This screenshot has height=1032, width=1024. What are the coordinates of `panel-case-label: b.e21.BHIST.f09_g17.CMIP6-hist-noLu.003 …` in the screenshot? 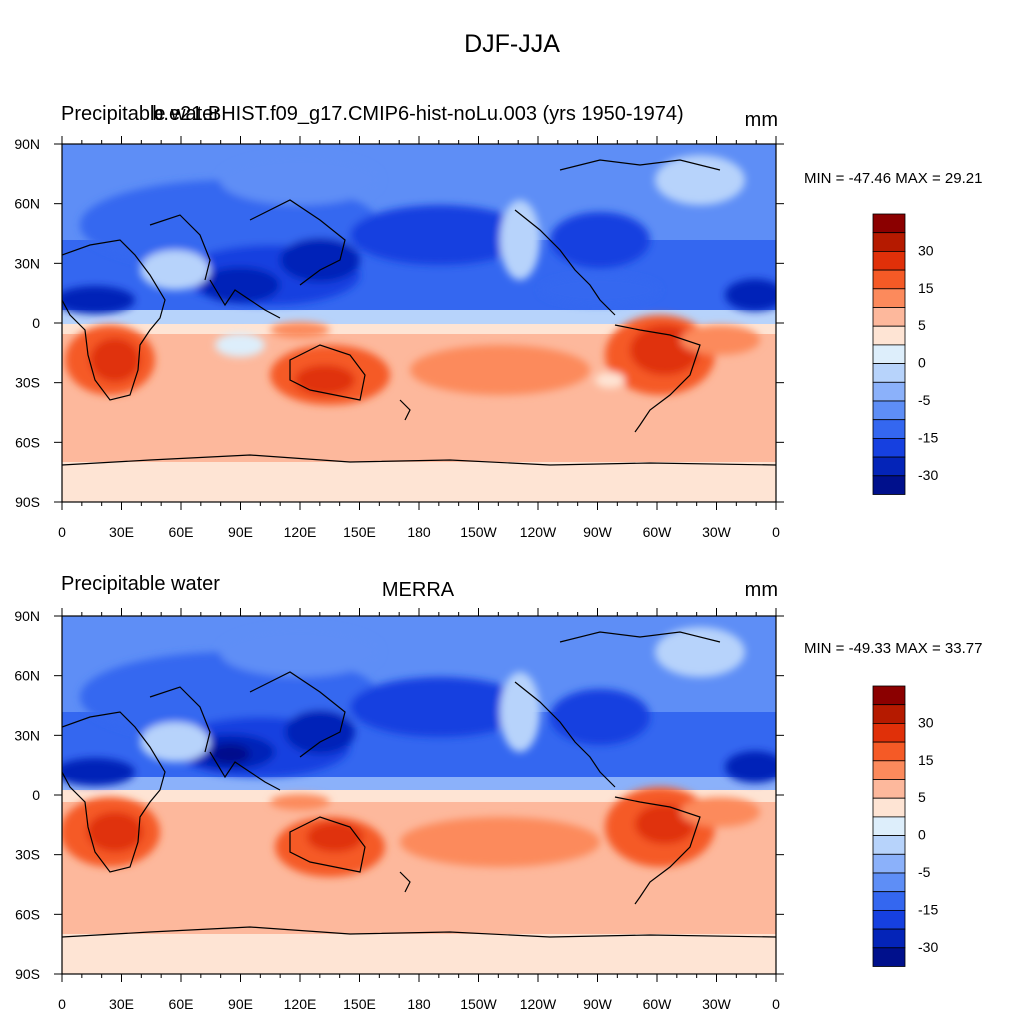 It's located at (418, 114).